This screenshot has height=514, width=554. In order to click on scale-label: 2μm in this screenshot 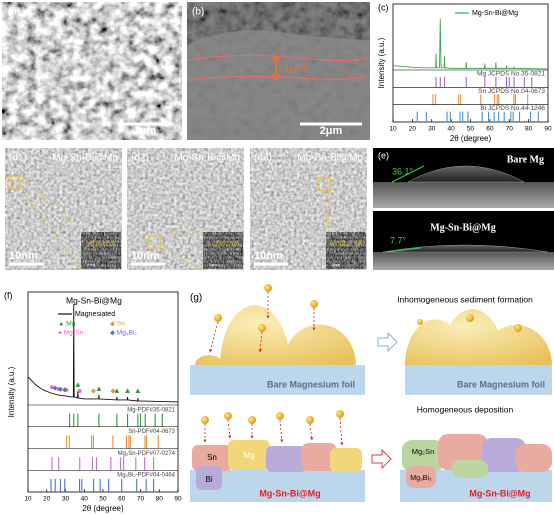, I will do `click(331, 131)`.